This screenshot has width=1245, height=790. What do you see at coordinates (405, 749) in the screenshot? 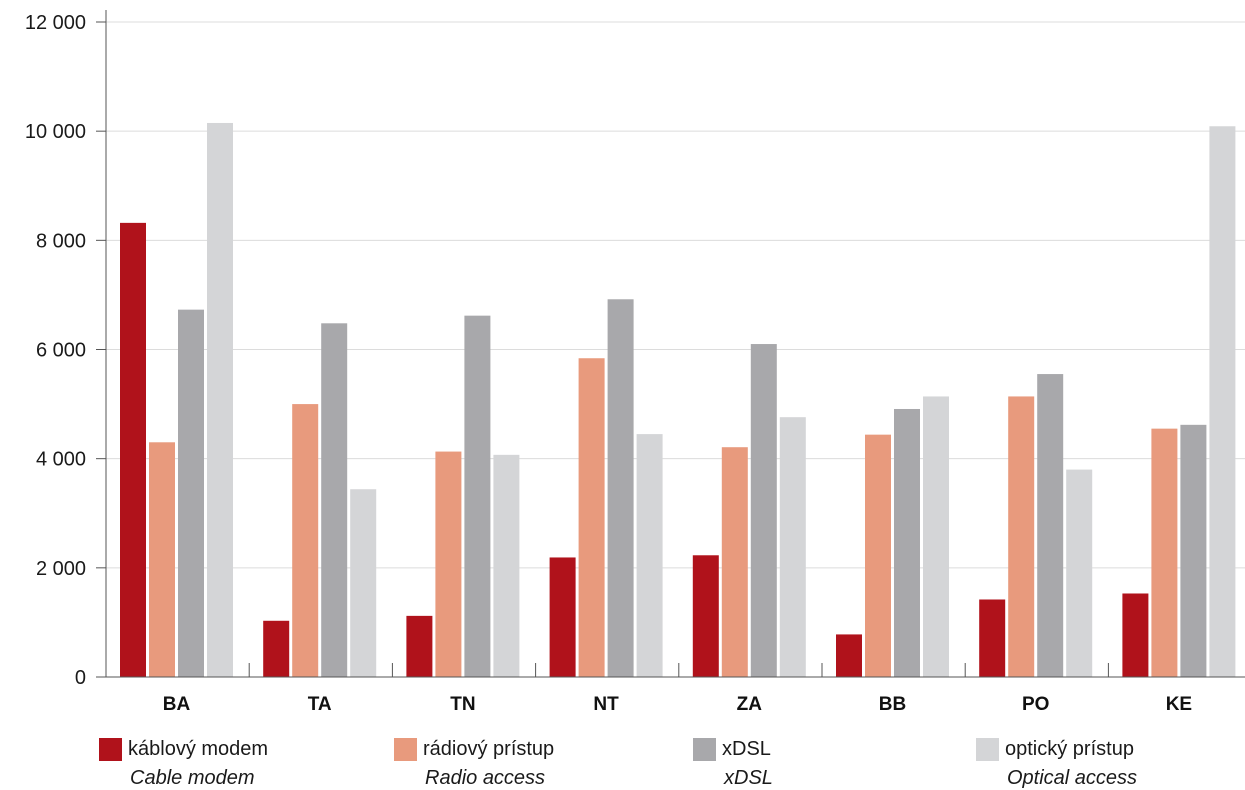
I see `legend-swatch-radio-access` at bounding box center [405, 749].